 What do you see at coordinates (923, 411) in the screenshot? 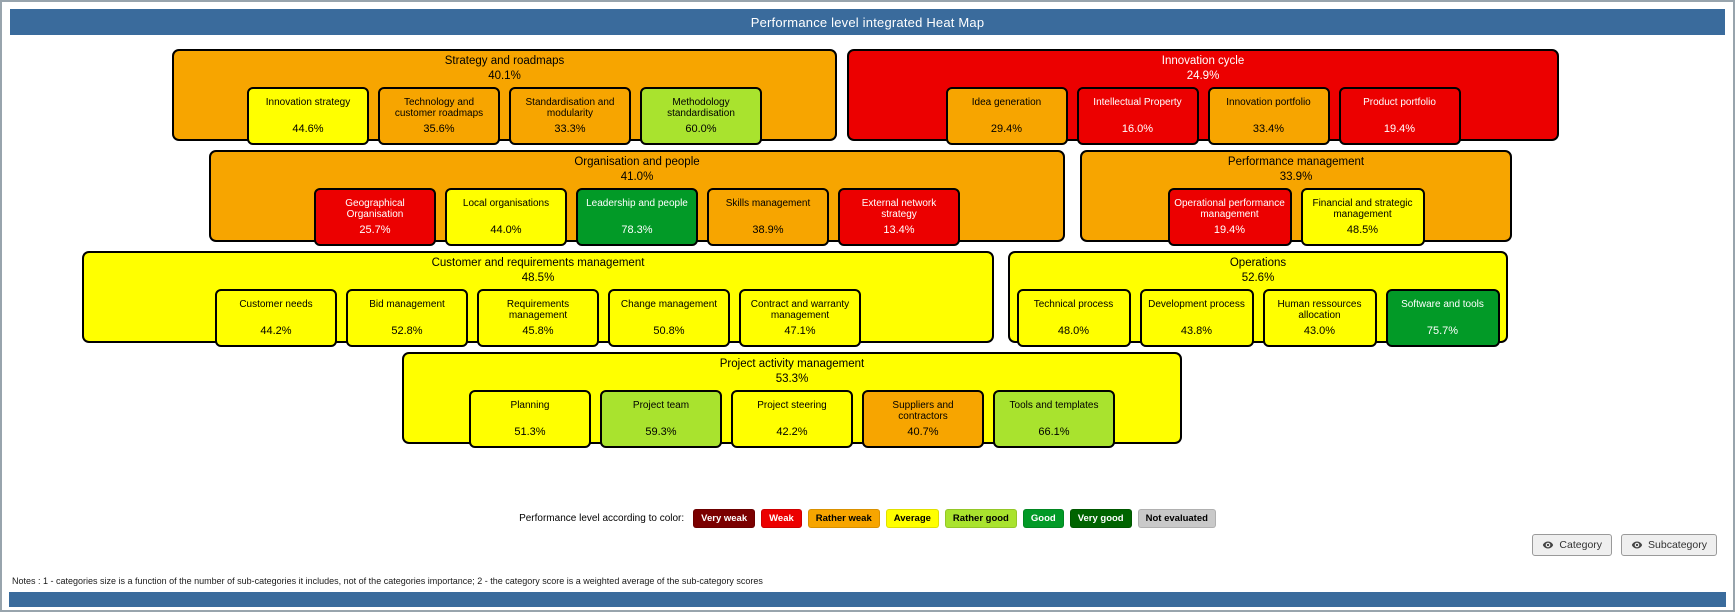
I see `subcategory-name: Suppliers and contractors` at bounding box center [923, 411].